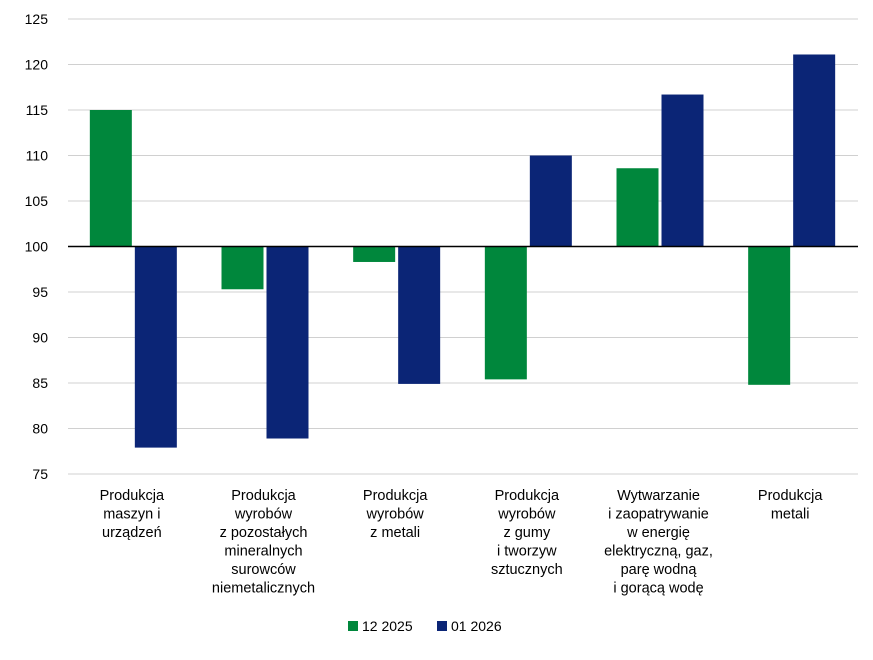 This screenshot has width=873, height=660. What do you see at coordinates (476, 626) in the screenshot?
I see `legend-label-2: 01 2026` at bounding box center [476, 626].